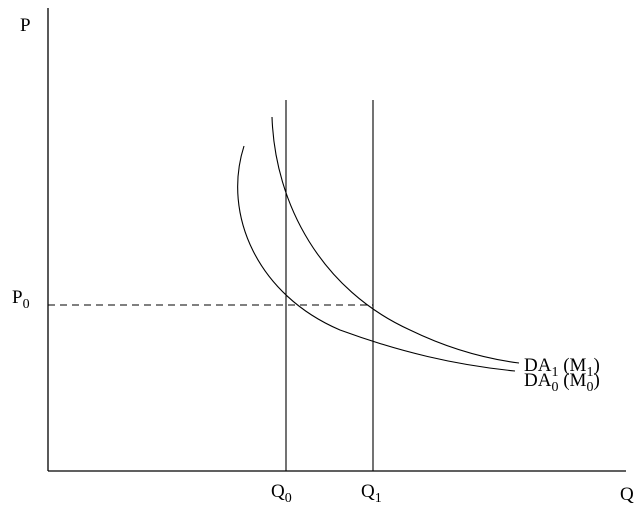 This screenshot has width=640, height=506. What do you see at coordinates (562, 382) in the screenshot?
I see `da0-label: DA0 (M0)` at bounding box center [562, 382].